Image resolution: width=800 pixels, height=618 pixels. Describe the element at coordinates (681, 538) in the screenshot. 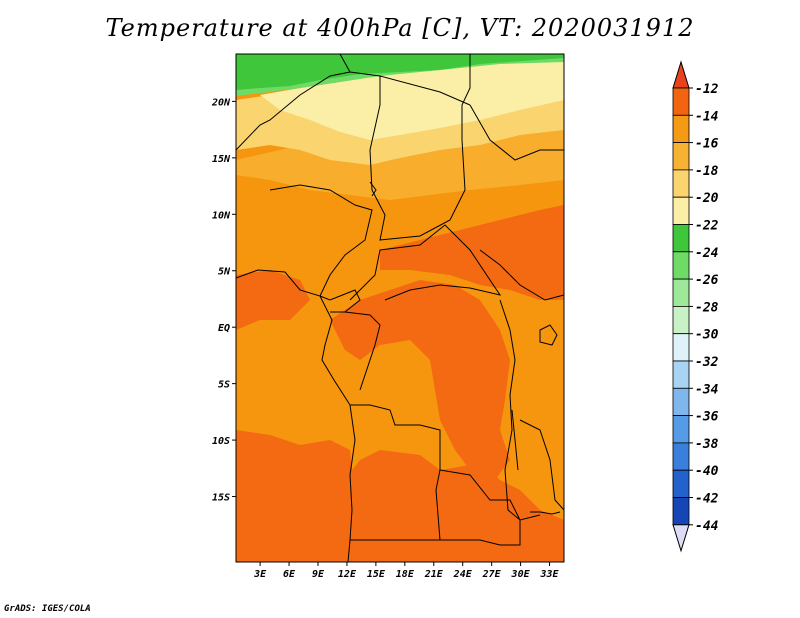

I see `colorbar-bottom-arrow` at that location.